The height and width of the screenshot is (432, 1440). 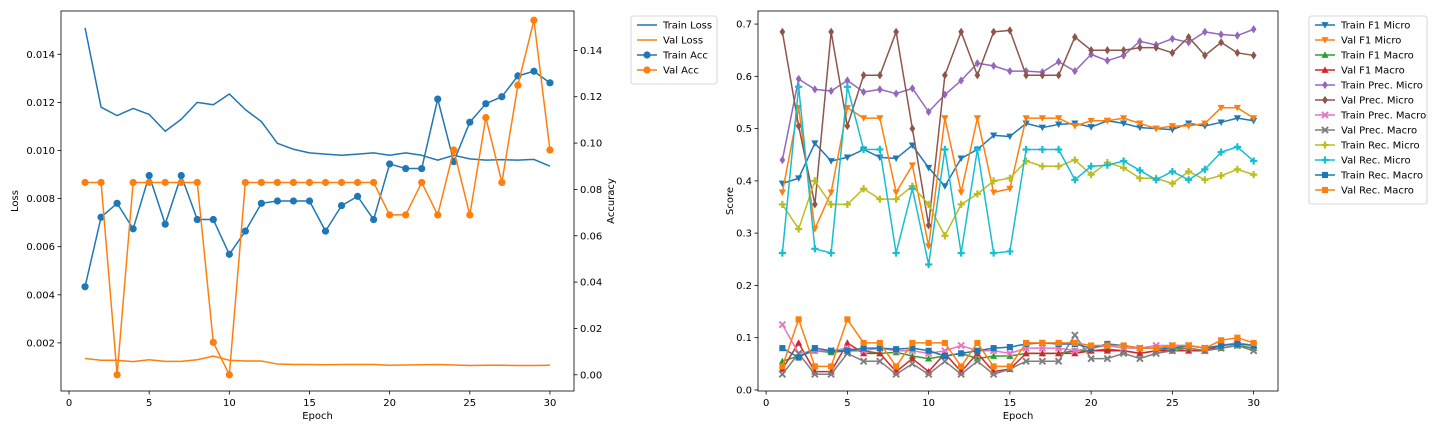 What do you see at coordinates (744, 25) in the screenshot?
I see `y-tick-label: 0.7` at bounding box center [744, 25].